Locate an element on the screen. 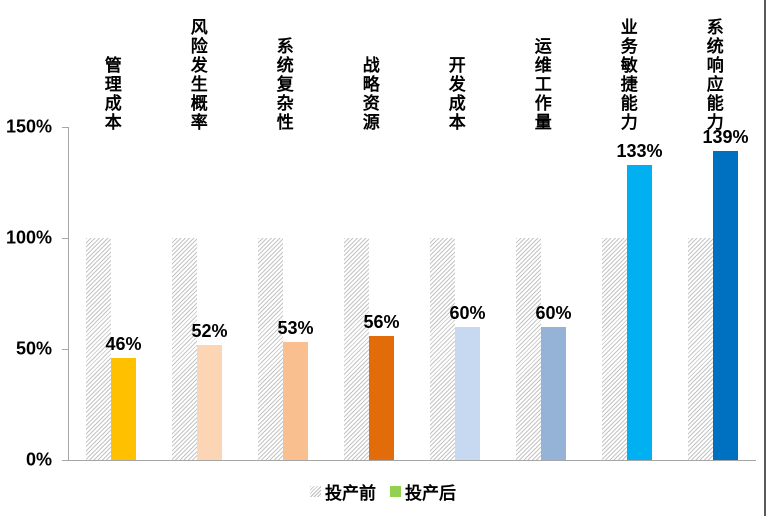  value-label: 46% is located at coordinates (123, 343).